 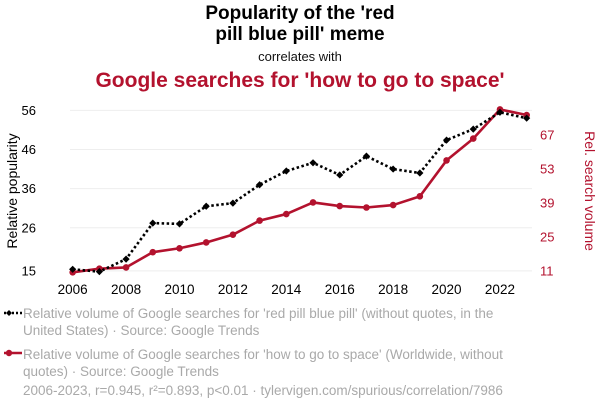 What do you see at coordinates (447, 289) in the screenshot?
I see `x-tick-label: 2020` at bounding box center [447, 289].